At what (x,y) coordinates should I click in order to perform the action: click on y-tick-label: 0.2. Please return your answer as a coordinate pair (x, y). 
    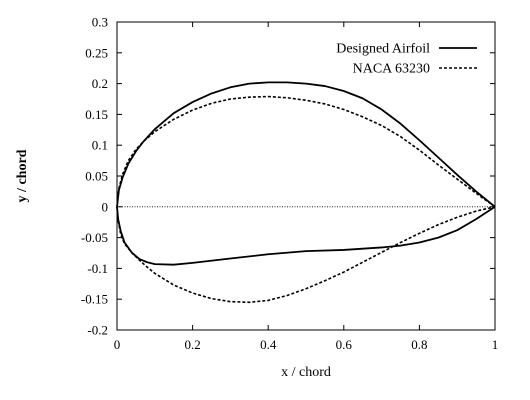
    Looking at the image, I should click on (100, 83).